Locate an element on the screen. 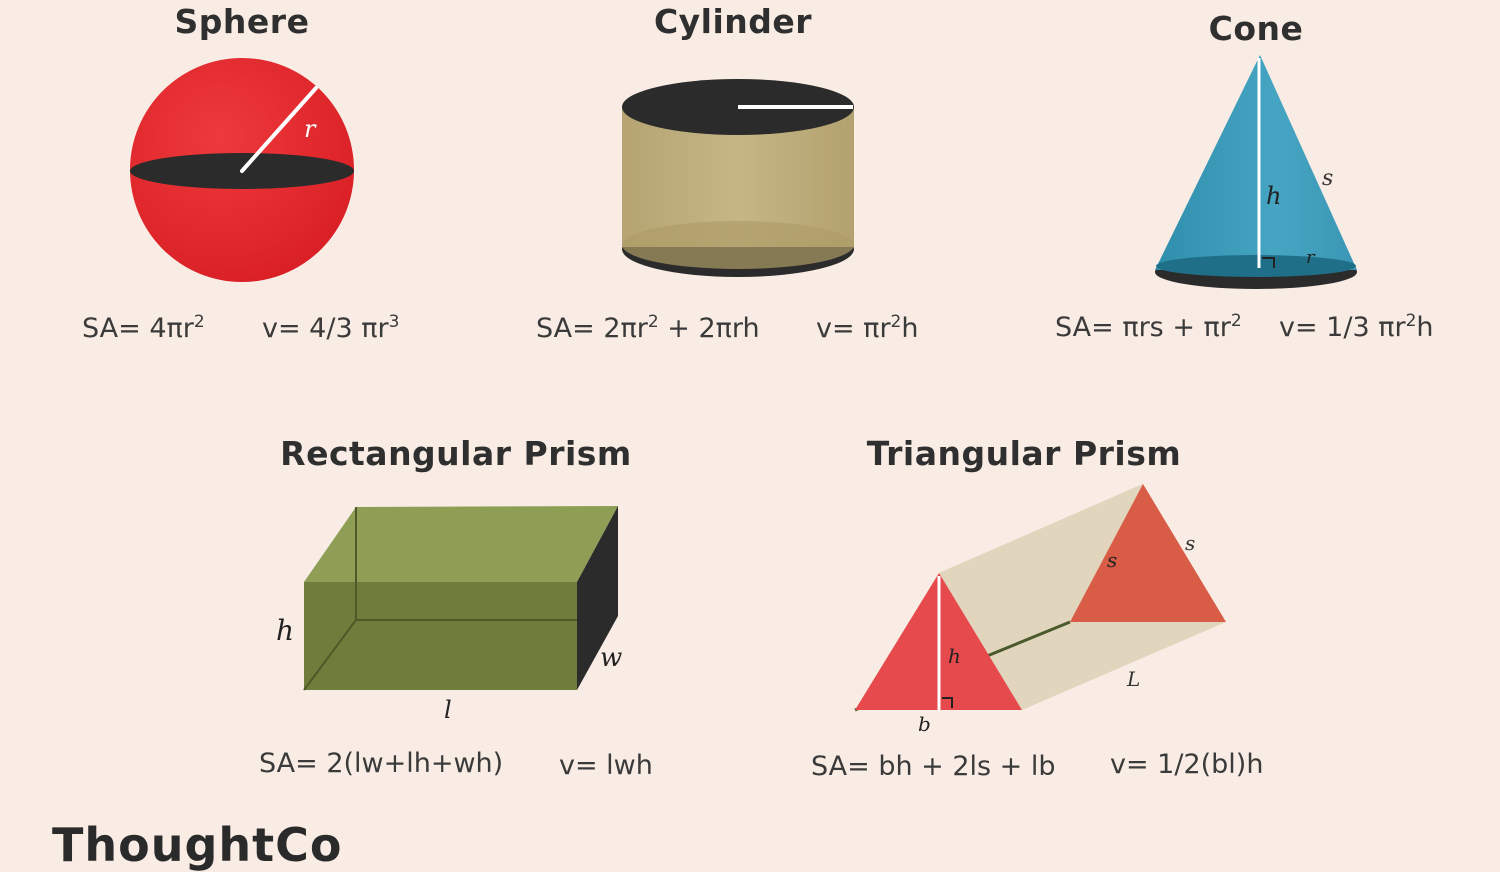  cone-label-r: r is located at coordinates (1311, 257).